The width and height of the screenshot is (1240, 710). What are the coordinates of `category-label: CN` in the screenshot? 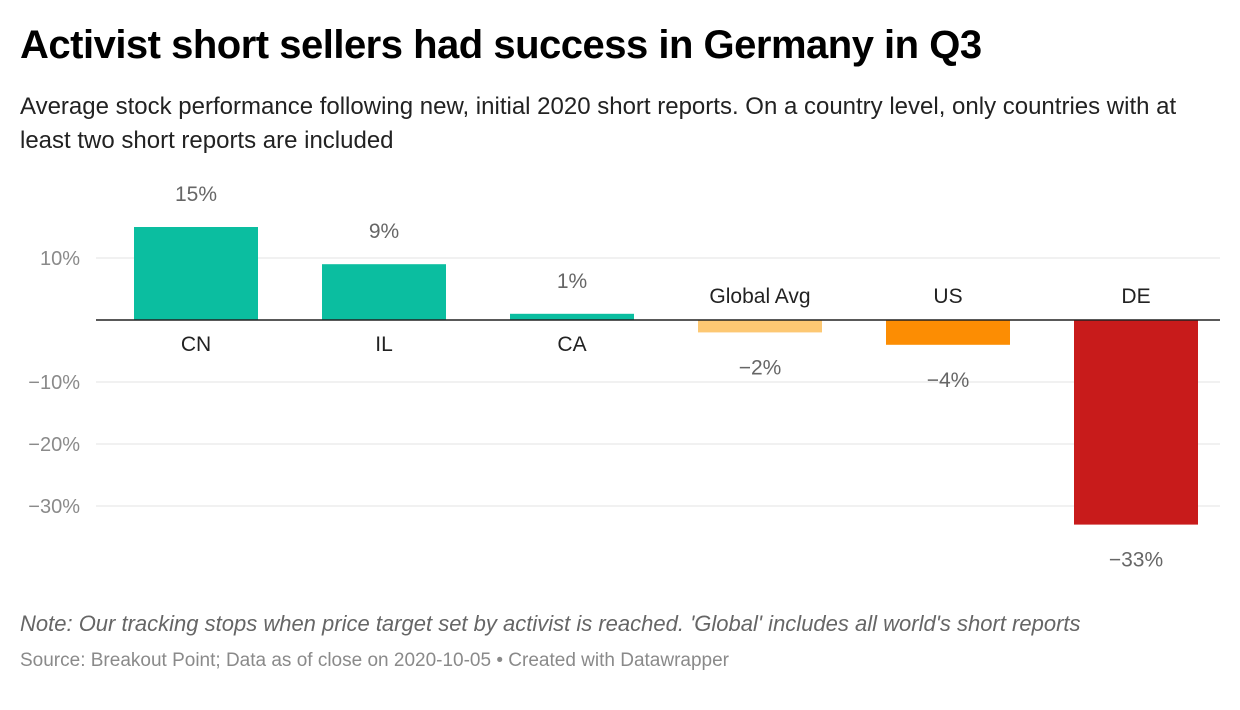 It's located at (196, 344).